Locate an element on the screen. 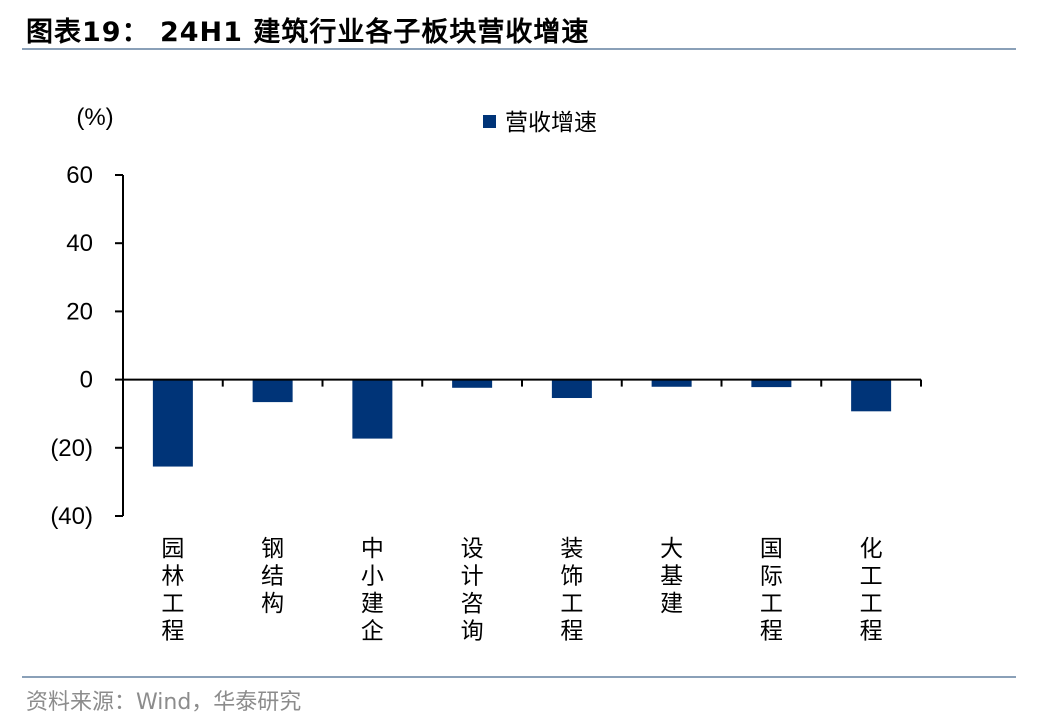 The width and height of the screenshot is (1048, 728). category-label: 国际工程 is located at coordinates (771, 590).